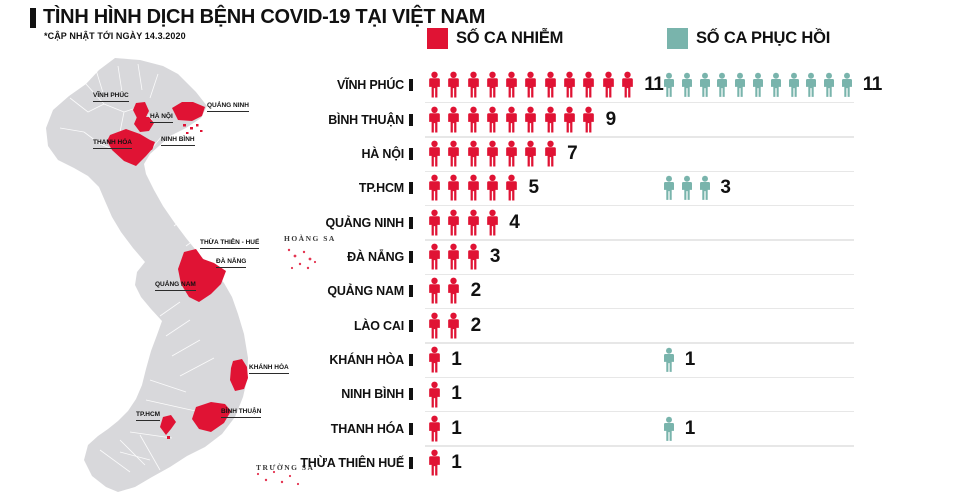 This screenshot has width=980, height=502. Describe the element at coordinates (241, 413) in the screenshot. I see `map-label-binh-thuan: BÌNH THUẬN` at that location.